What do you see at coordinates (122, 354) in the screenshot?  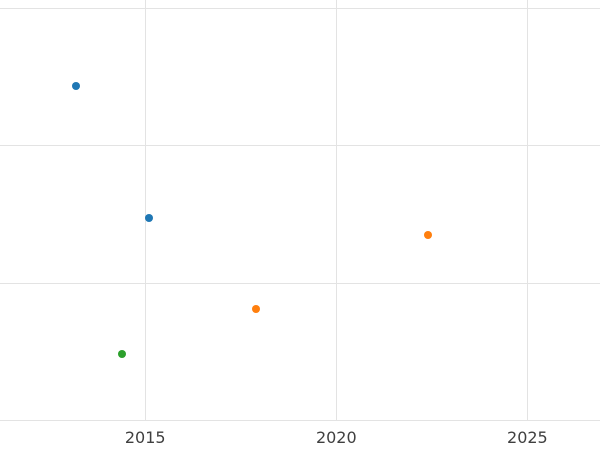 I see `series-green-point` at bounding box center [122, 354].